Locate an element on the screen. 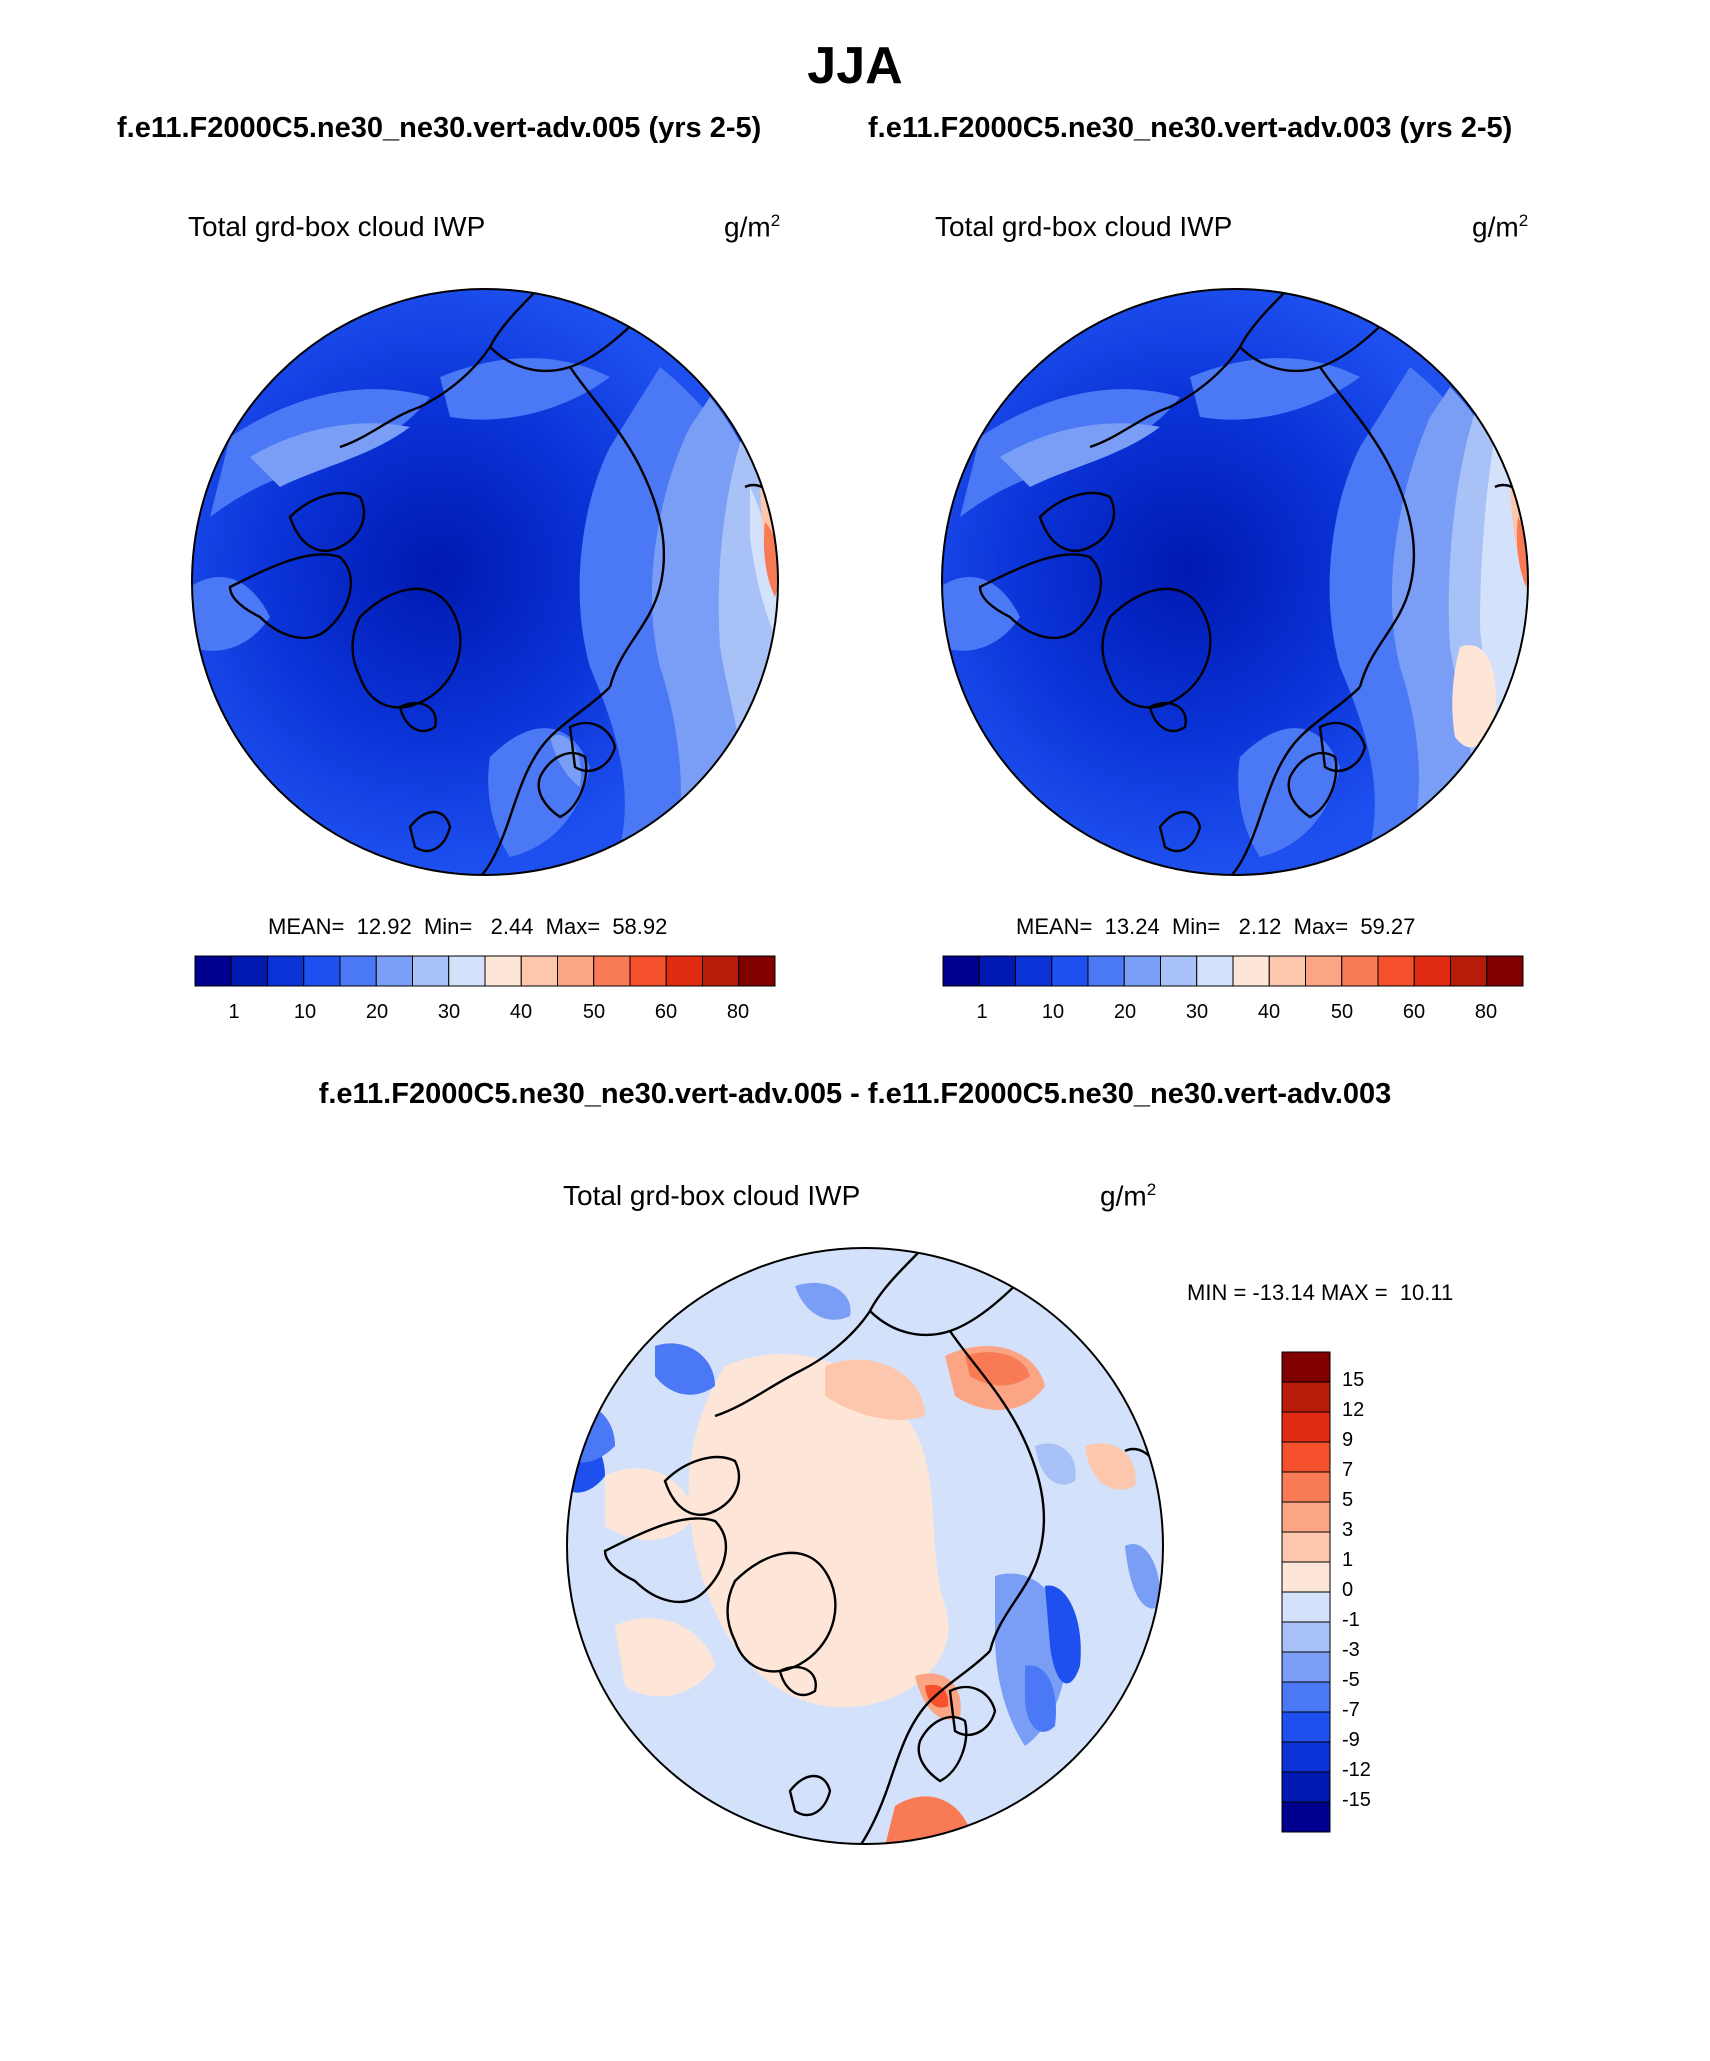  colorbar-tick: -5 is located at coordinates (1351, 1680).